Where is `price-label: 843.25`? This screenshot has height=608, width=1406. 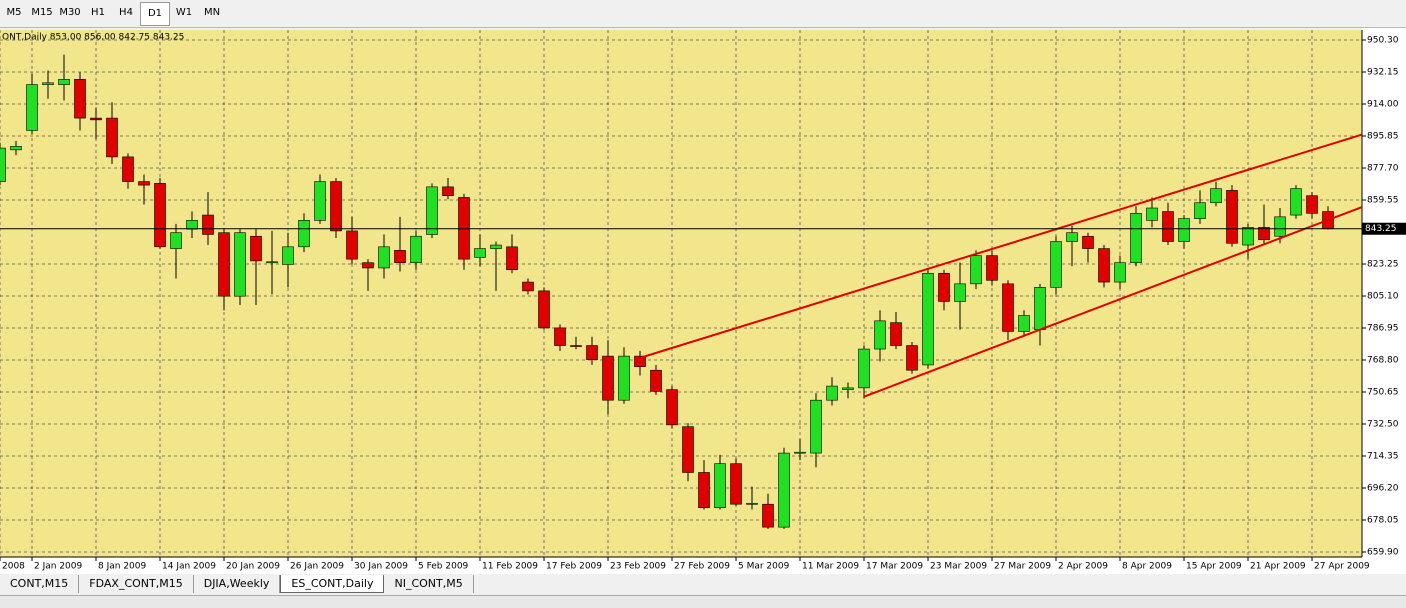 price-label: 843.25 is located at coordinates (1381, 229).